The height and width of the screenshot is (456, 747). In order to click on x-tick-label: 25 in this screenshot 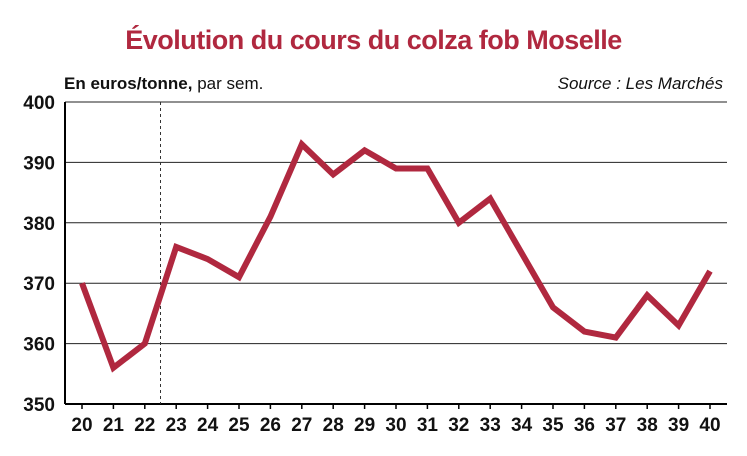, I will do `click(239, 425)`.